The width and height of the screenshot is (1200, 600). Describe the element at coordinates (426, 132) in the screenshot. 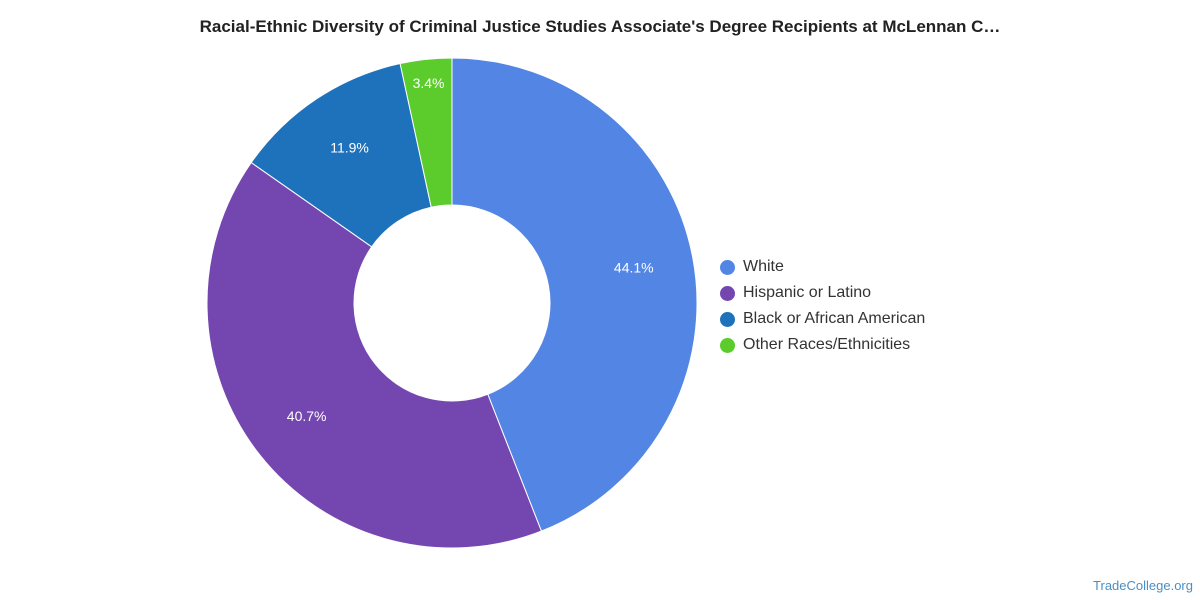

I see `slice-other-races` at that location.